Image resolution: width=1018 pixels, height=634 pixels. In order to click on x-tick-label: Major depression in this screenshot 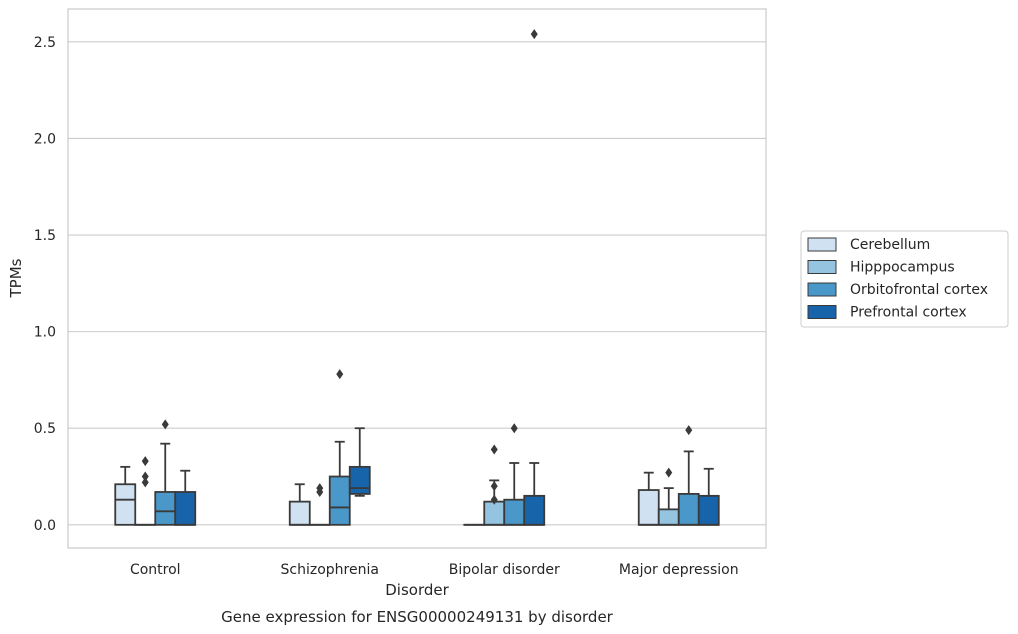, I will do `click(679, 570)`.